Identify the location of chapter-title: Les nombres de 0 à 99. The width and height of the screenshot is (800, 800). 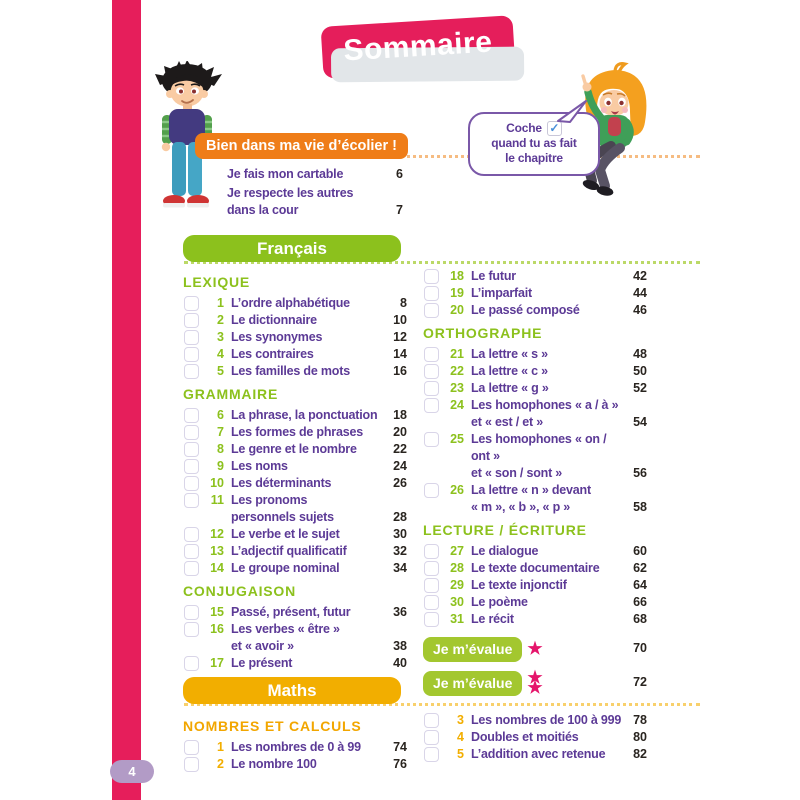
(296, 747).